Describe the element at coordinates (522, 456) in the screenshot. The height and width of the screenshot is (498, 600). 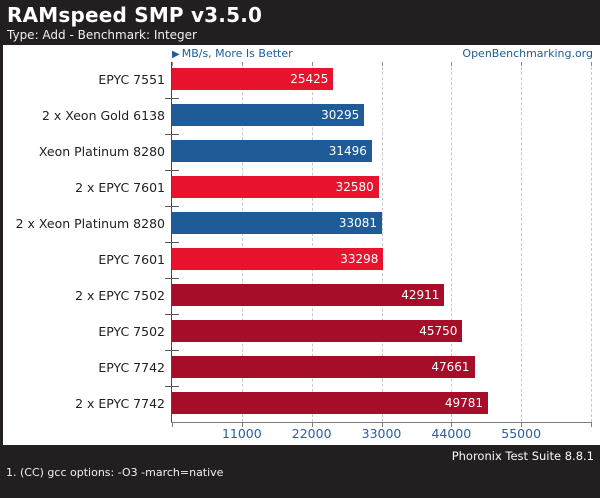
I see `phoronix-version-label: Phoronix Test Suite 8.8.1` at that location.